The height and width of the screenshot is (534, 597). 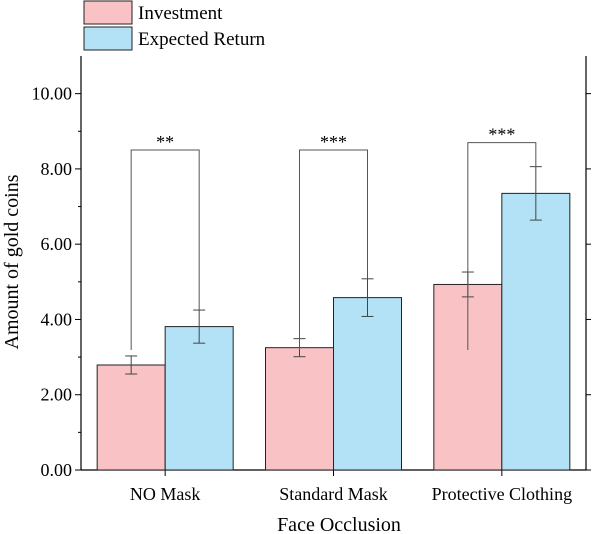 I want to click on significance-label: **, so click(x=165, y=142).